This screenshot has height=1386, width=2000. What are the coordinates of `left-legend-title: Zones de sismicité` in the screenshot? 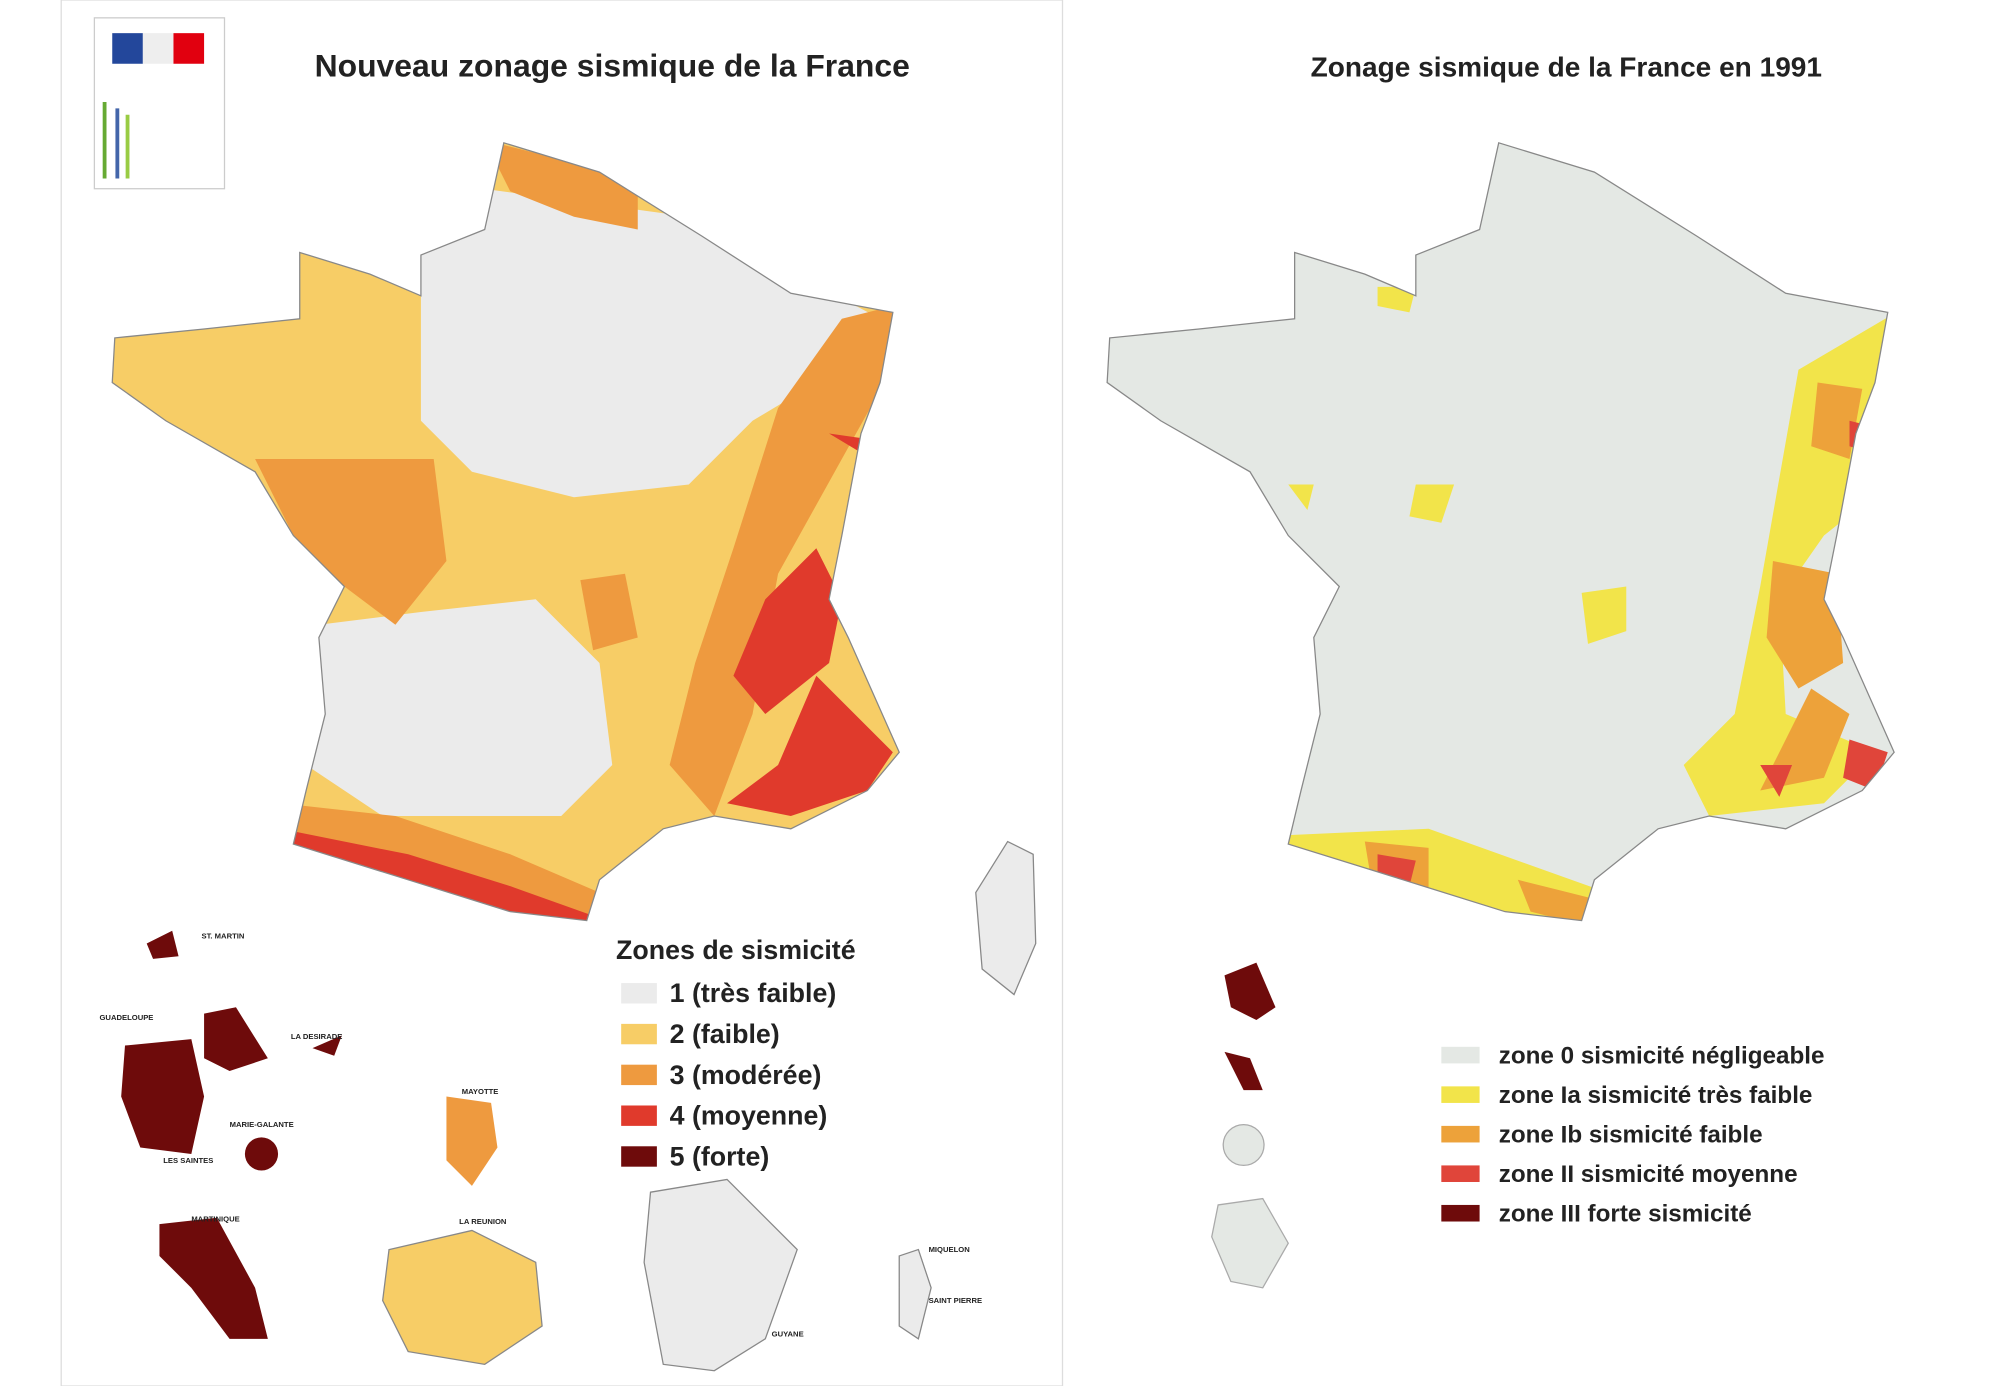 It's located at (736, 950).